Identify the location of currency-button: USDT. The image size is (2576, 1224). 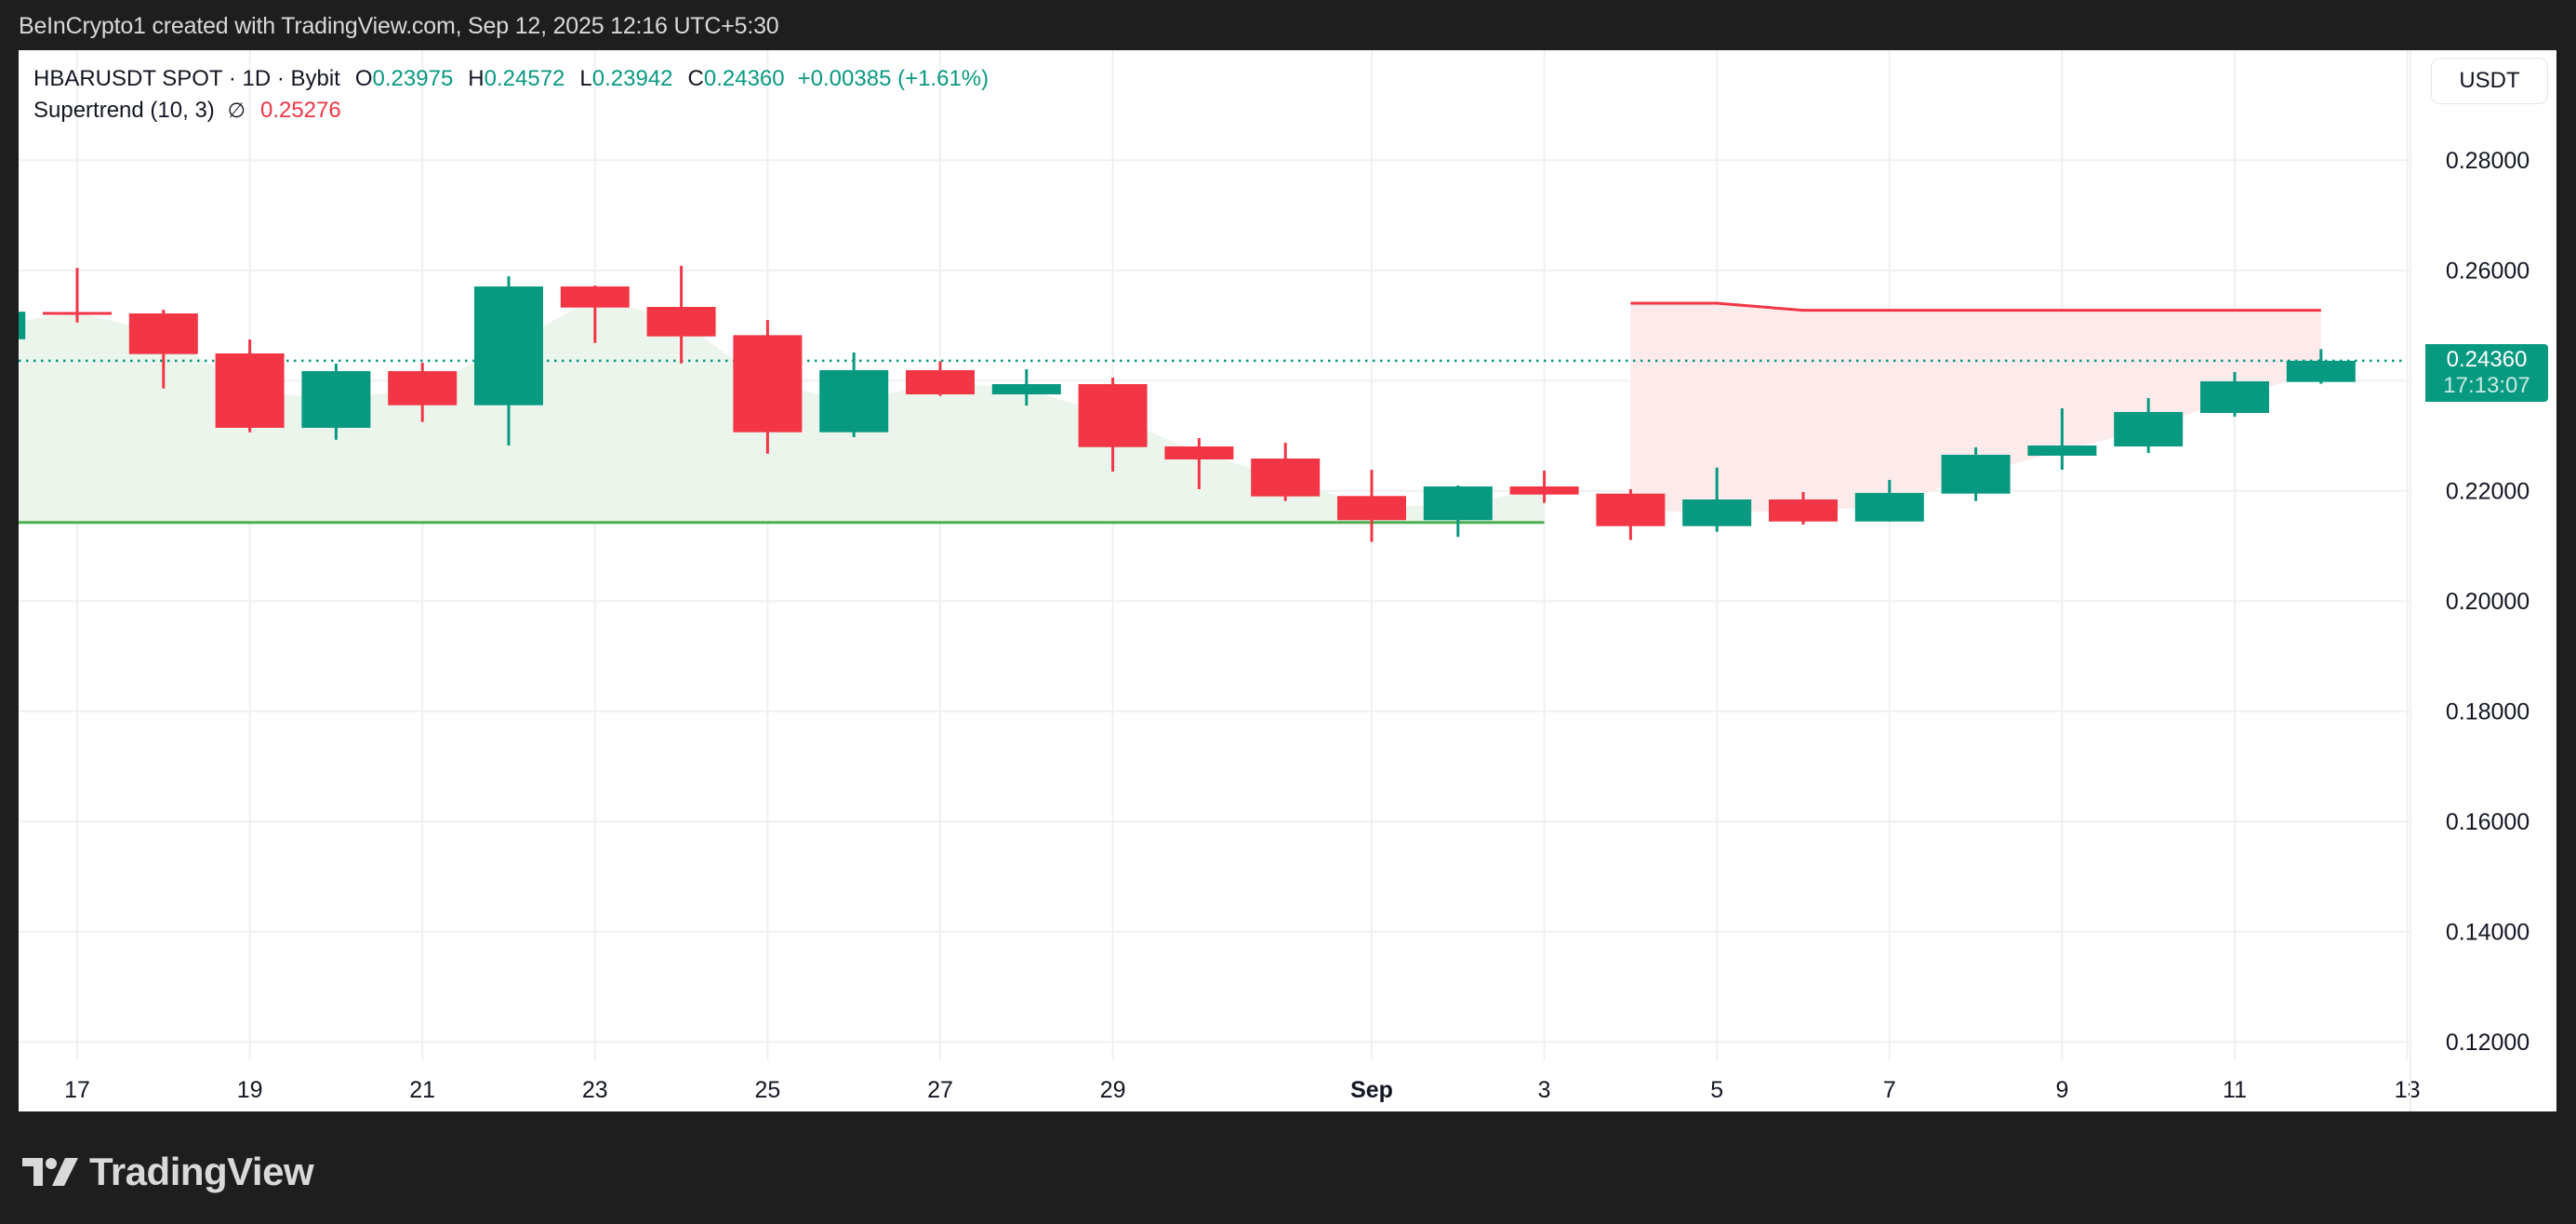
(2489, 81).